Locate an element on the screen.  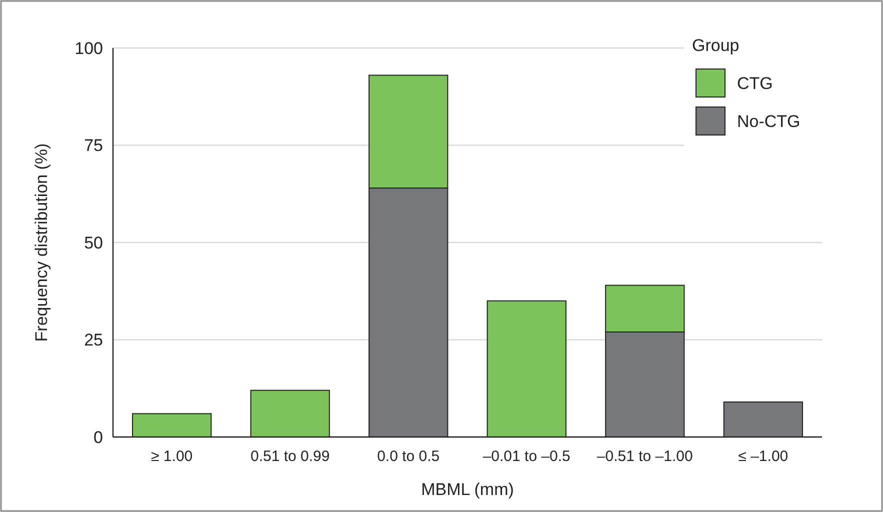
y-axis-title: Frequency distribution (%) is located at coordinates (41, 242).